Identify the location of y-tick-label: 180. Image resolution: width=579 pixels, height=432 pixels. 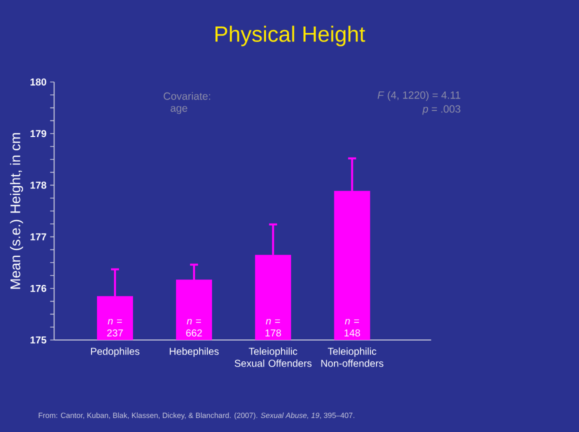
(38, 82).